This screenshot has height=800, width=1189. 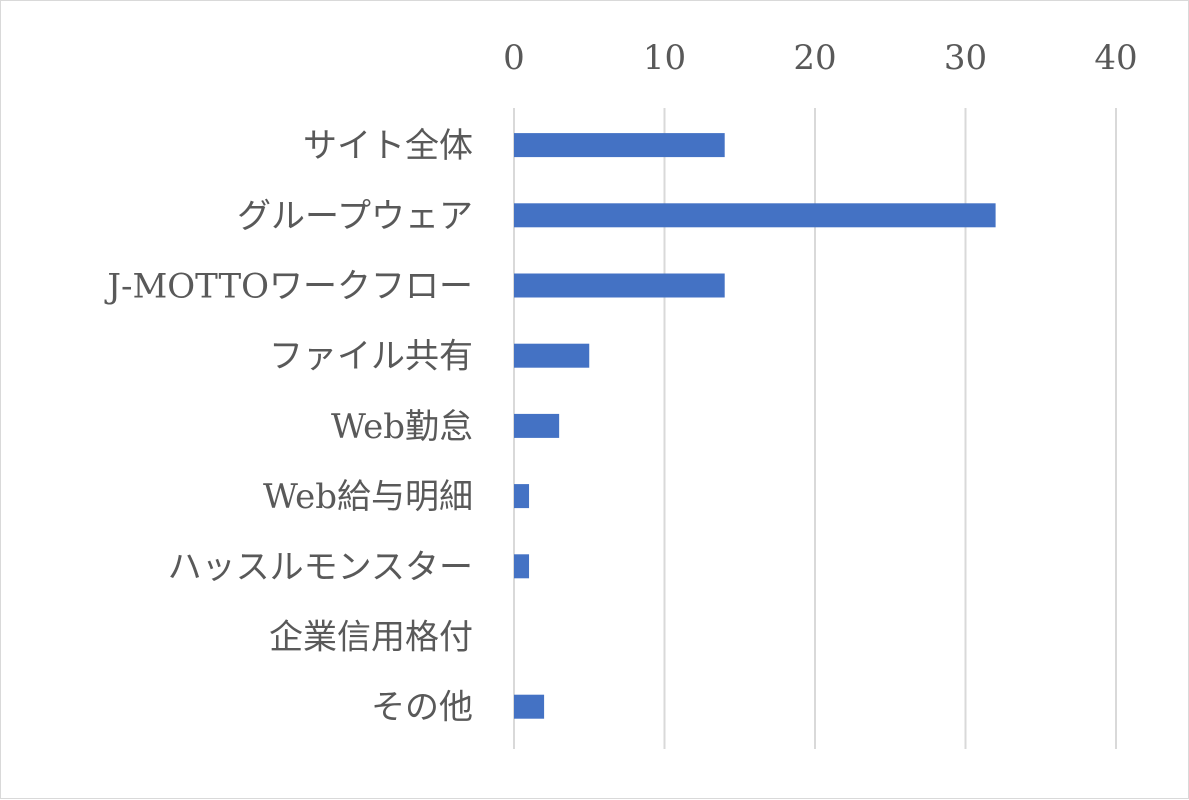 What do you see at coordinates (371, 638) in the screenshot?
I see `category-label: 企業信用格付` at bounding box center [371, 638].